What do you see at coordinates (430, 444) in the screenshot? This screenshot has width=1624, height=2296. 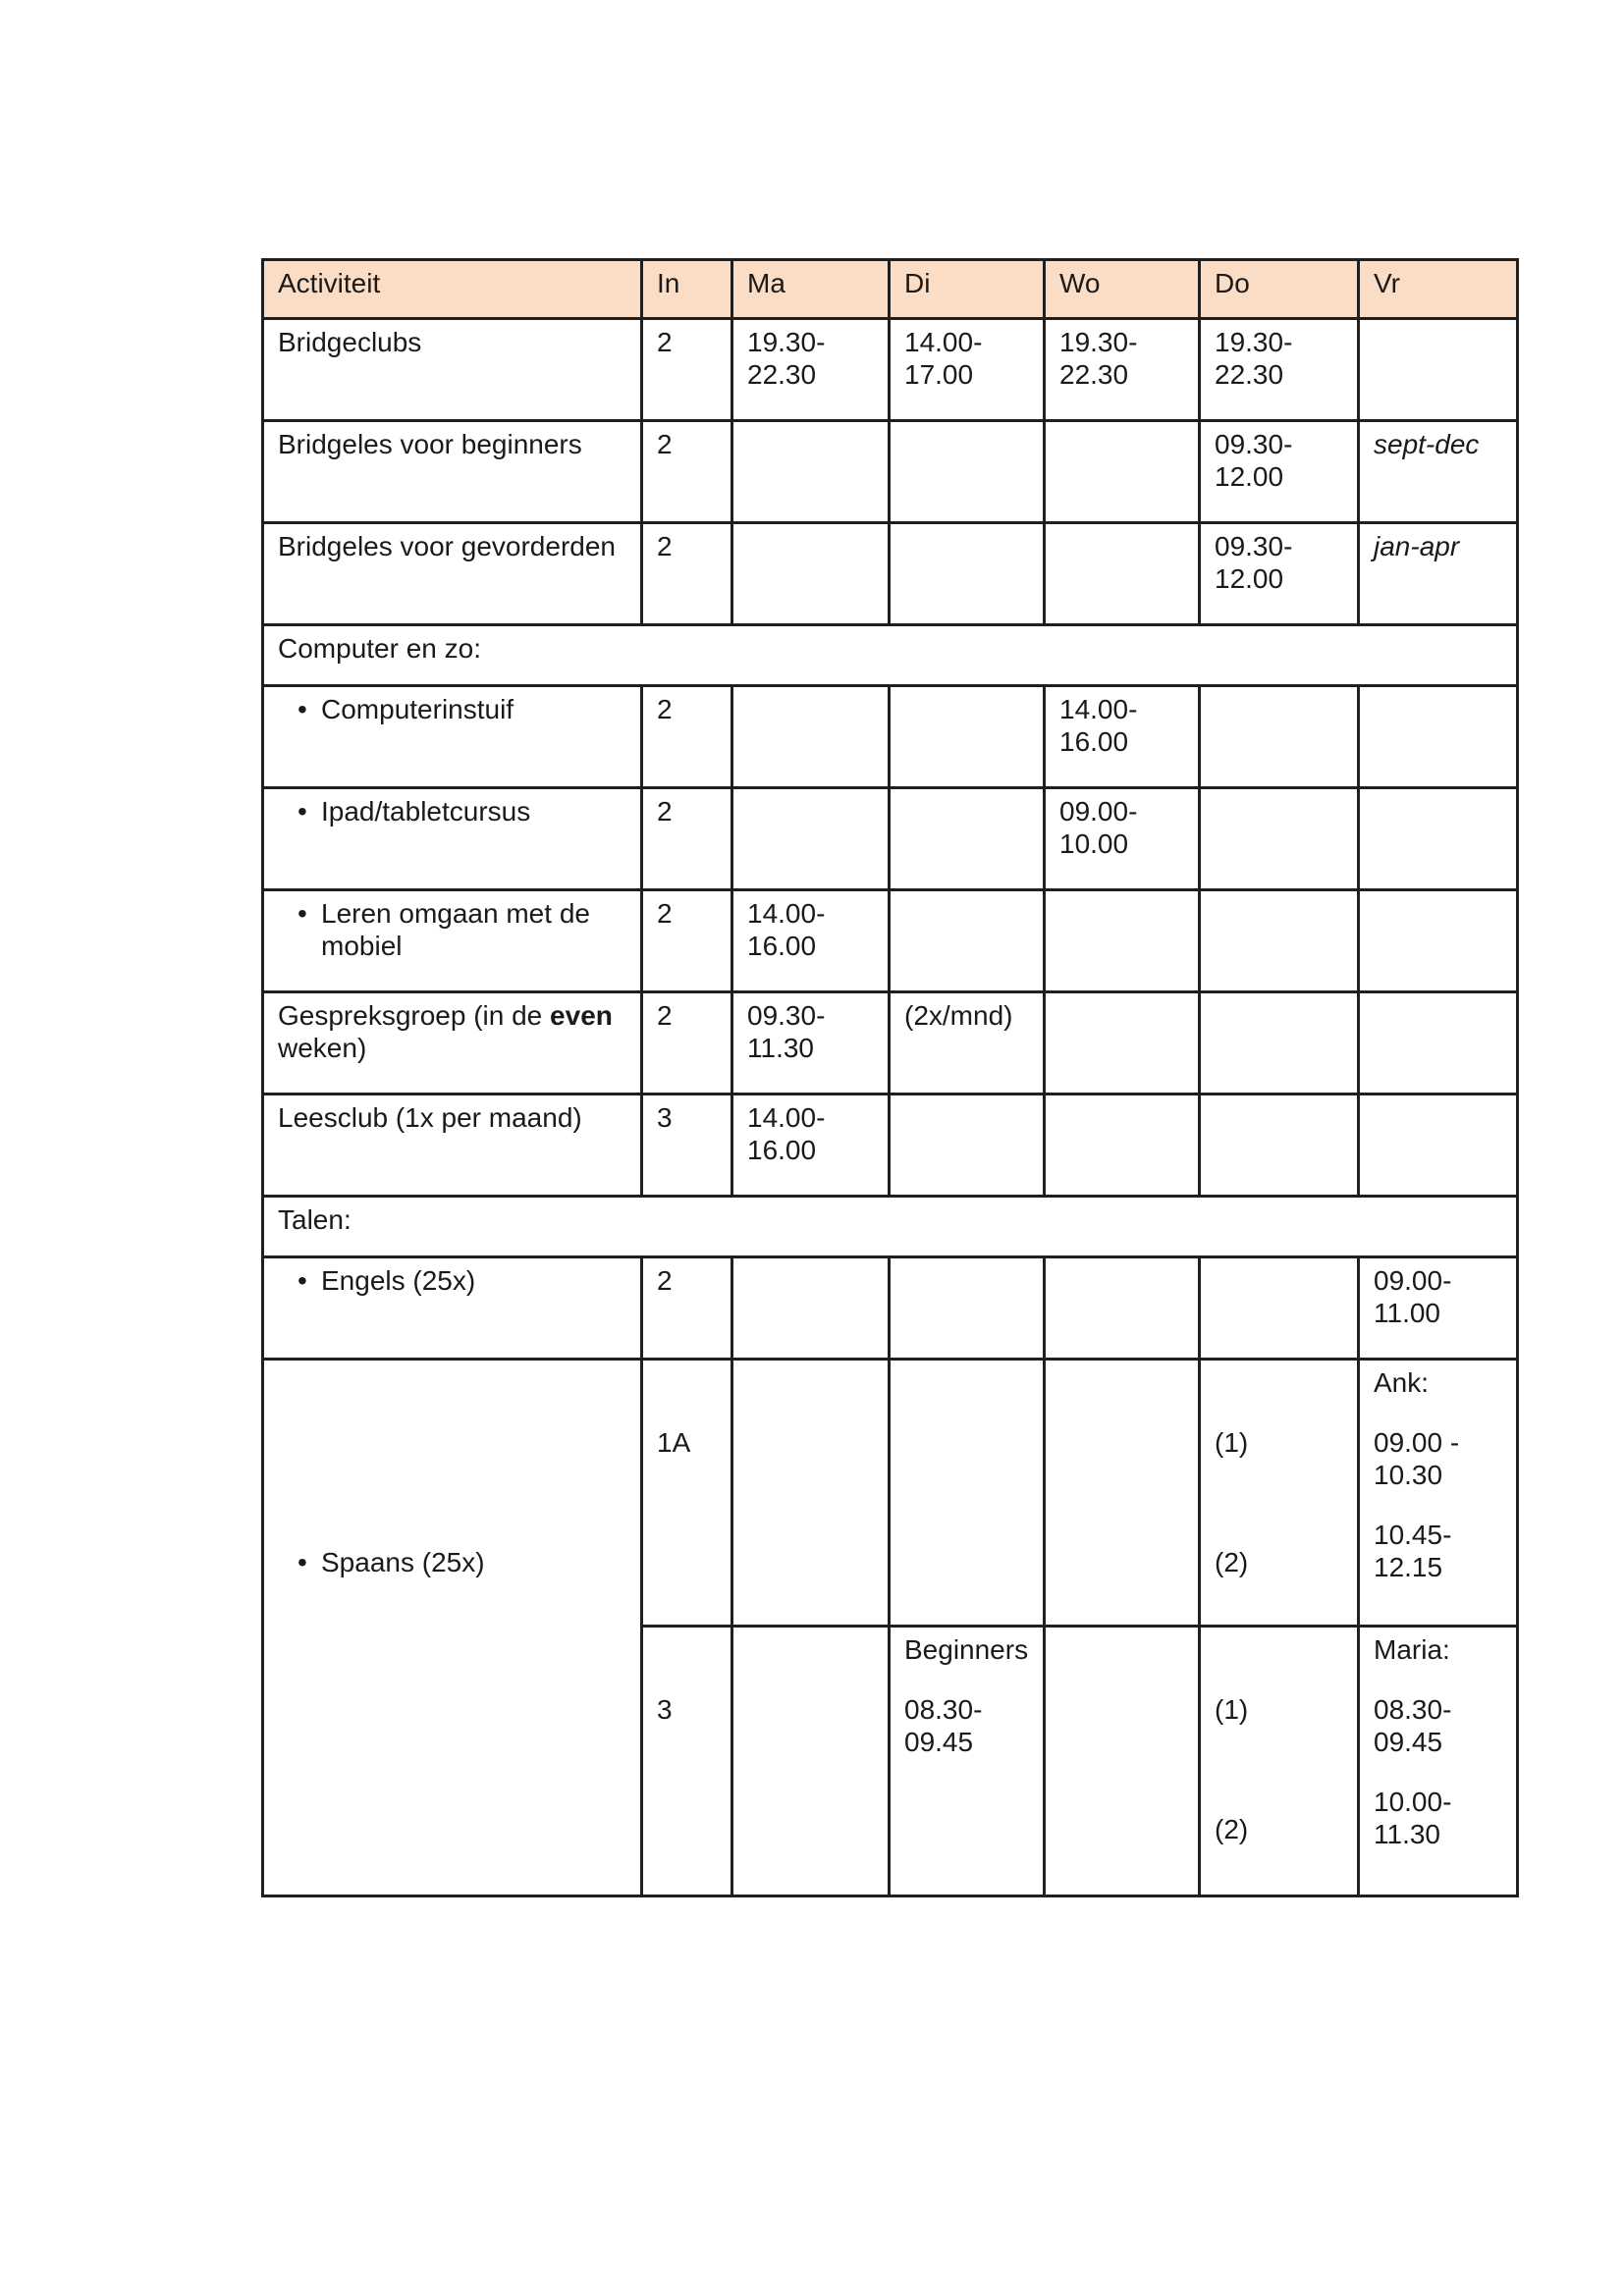 I see `cell-paragraph: Bridgeles voor beginners` at bounding box center [430, 444].